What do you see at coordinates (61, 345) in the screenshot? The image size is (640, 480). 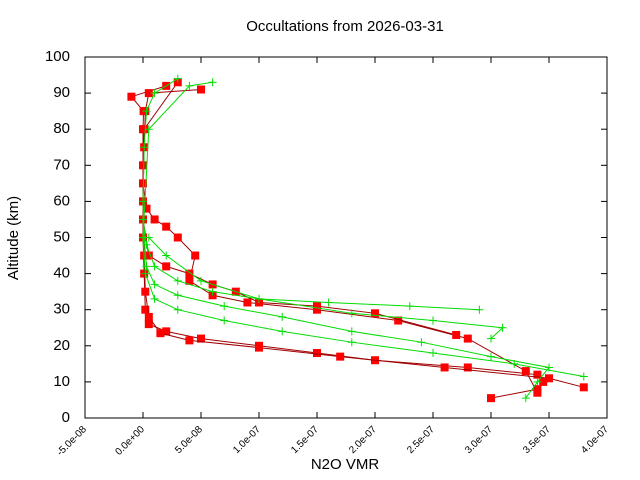 I see `y-tick-label: 20` at bounding box center [61, 345].